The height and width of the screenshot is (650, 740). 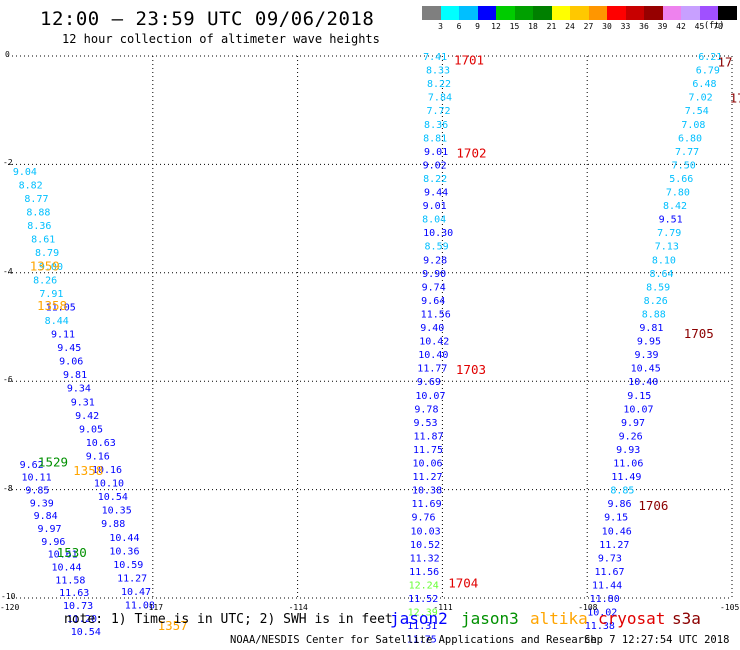 What do you see at coordinates (671, 220) in the screenshot?
I see `wave-height-label: 9.51` at bounding box center [671, 220].